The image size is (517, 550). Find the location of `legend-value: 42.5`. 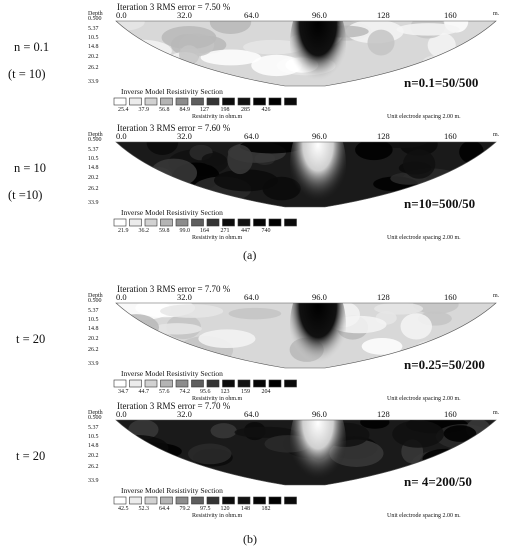

legend-value: 42.5 is located at coordinates (123, 509).